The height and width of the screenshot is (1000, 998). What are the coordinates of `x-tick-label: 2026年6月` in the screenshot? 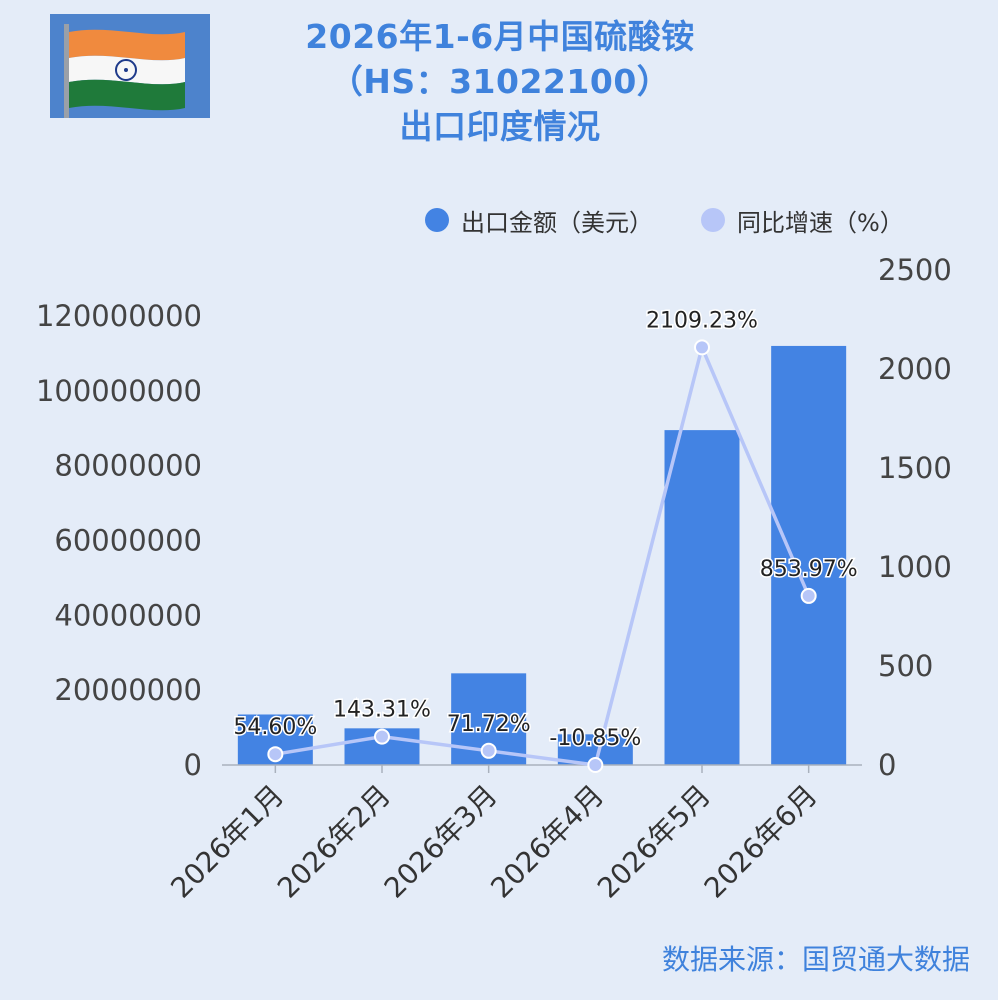 It's located at (761, 842).